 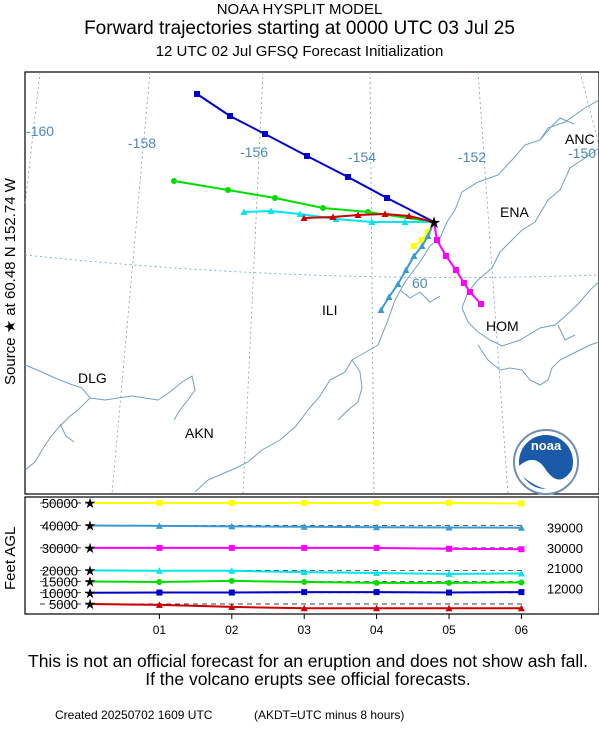 What do you see at coordinates (92, 378) in the screenshot?
I see `place-label-dlg: DLG` at bounding box center [92, 378].